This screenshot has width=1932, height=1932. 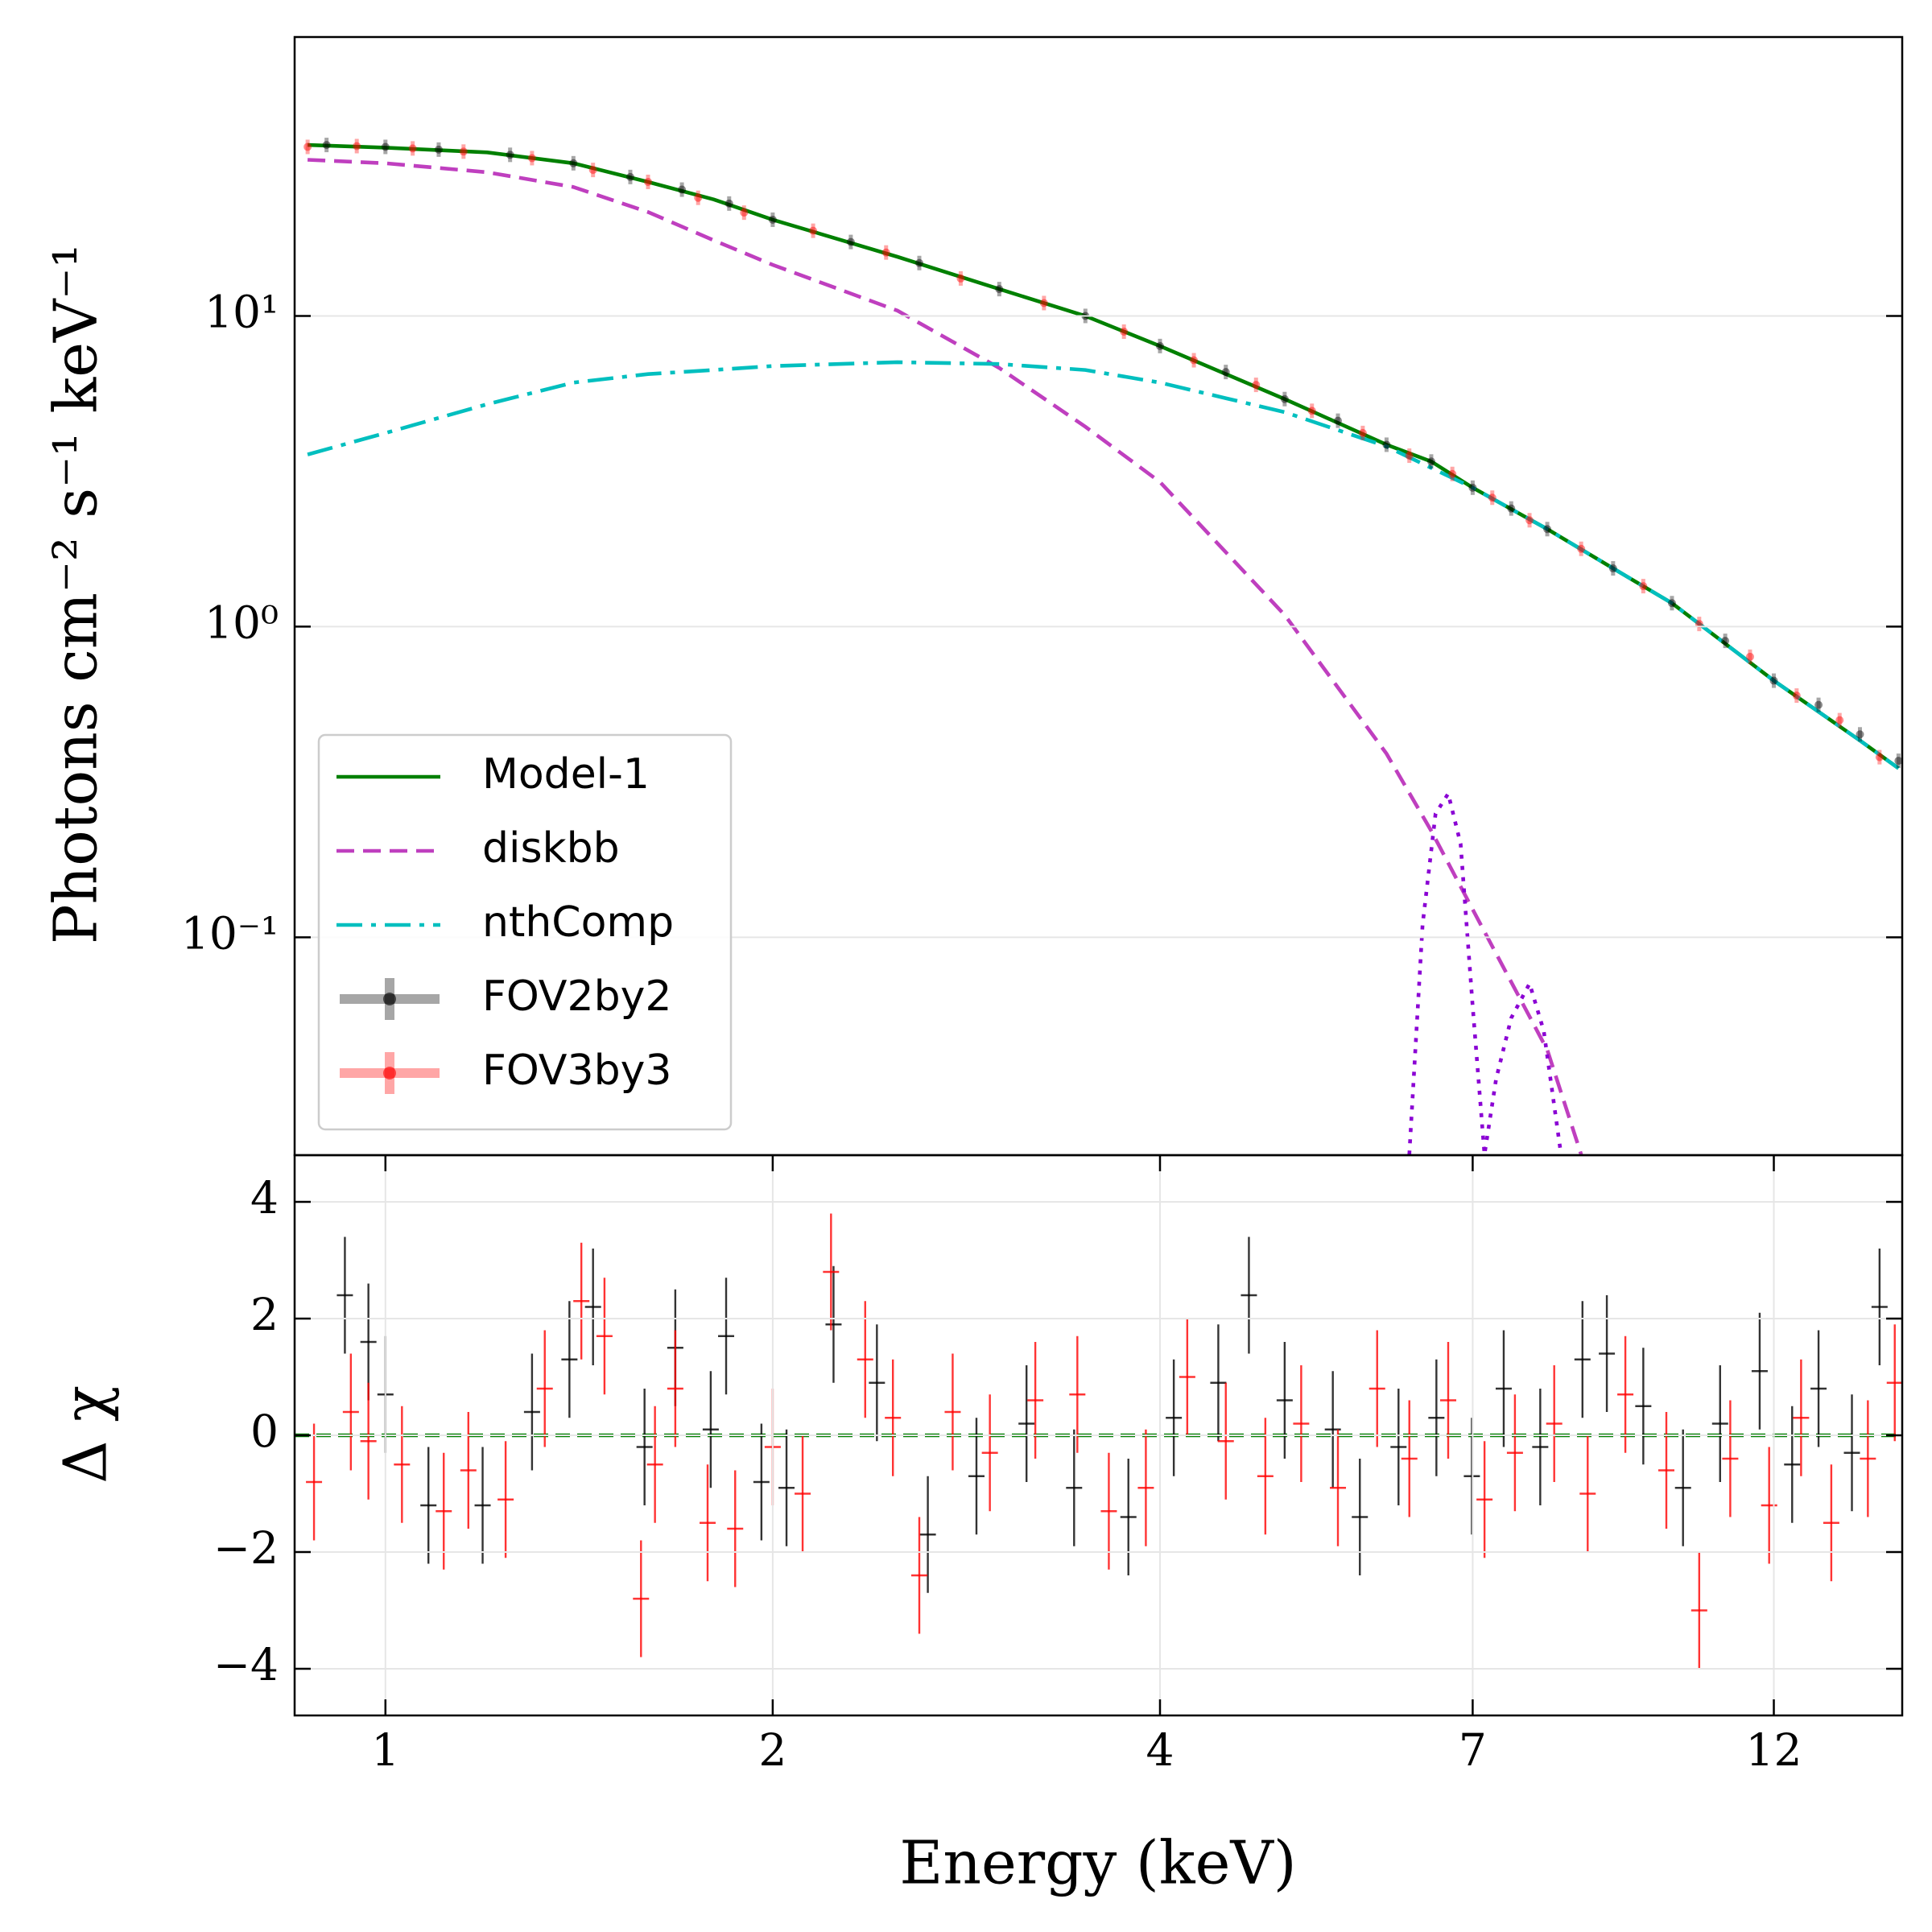 What do you see at coordinates (1160, 1750) in the screenshot?
I see `x-tick-label: 4` at bounding box center [1160, 1750].